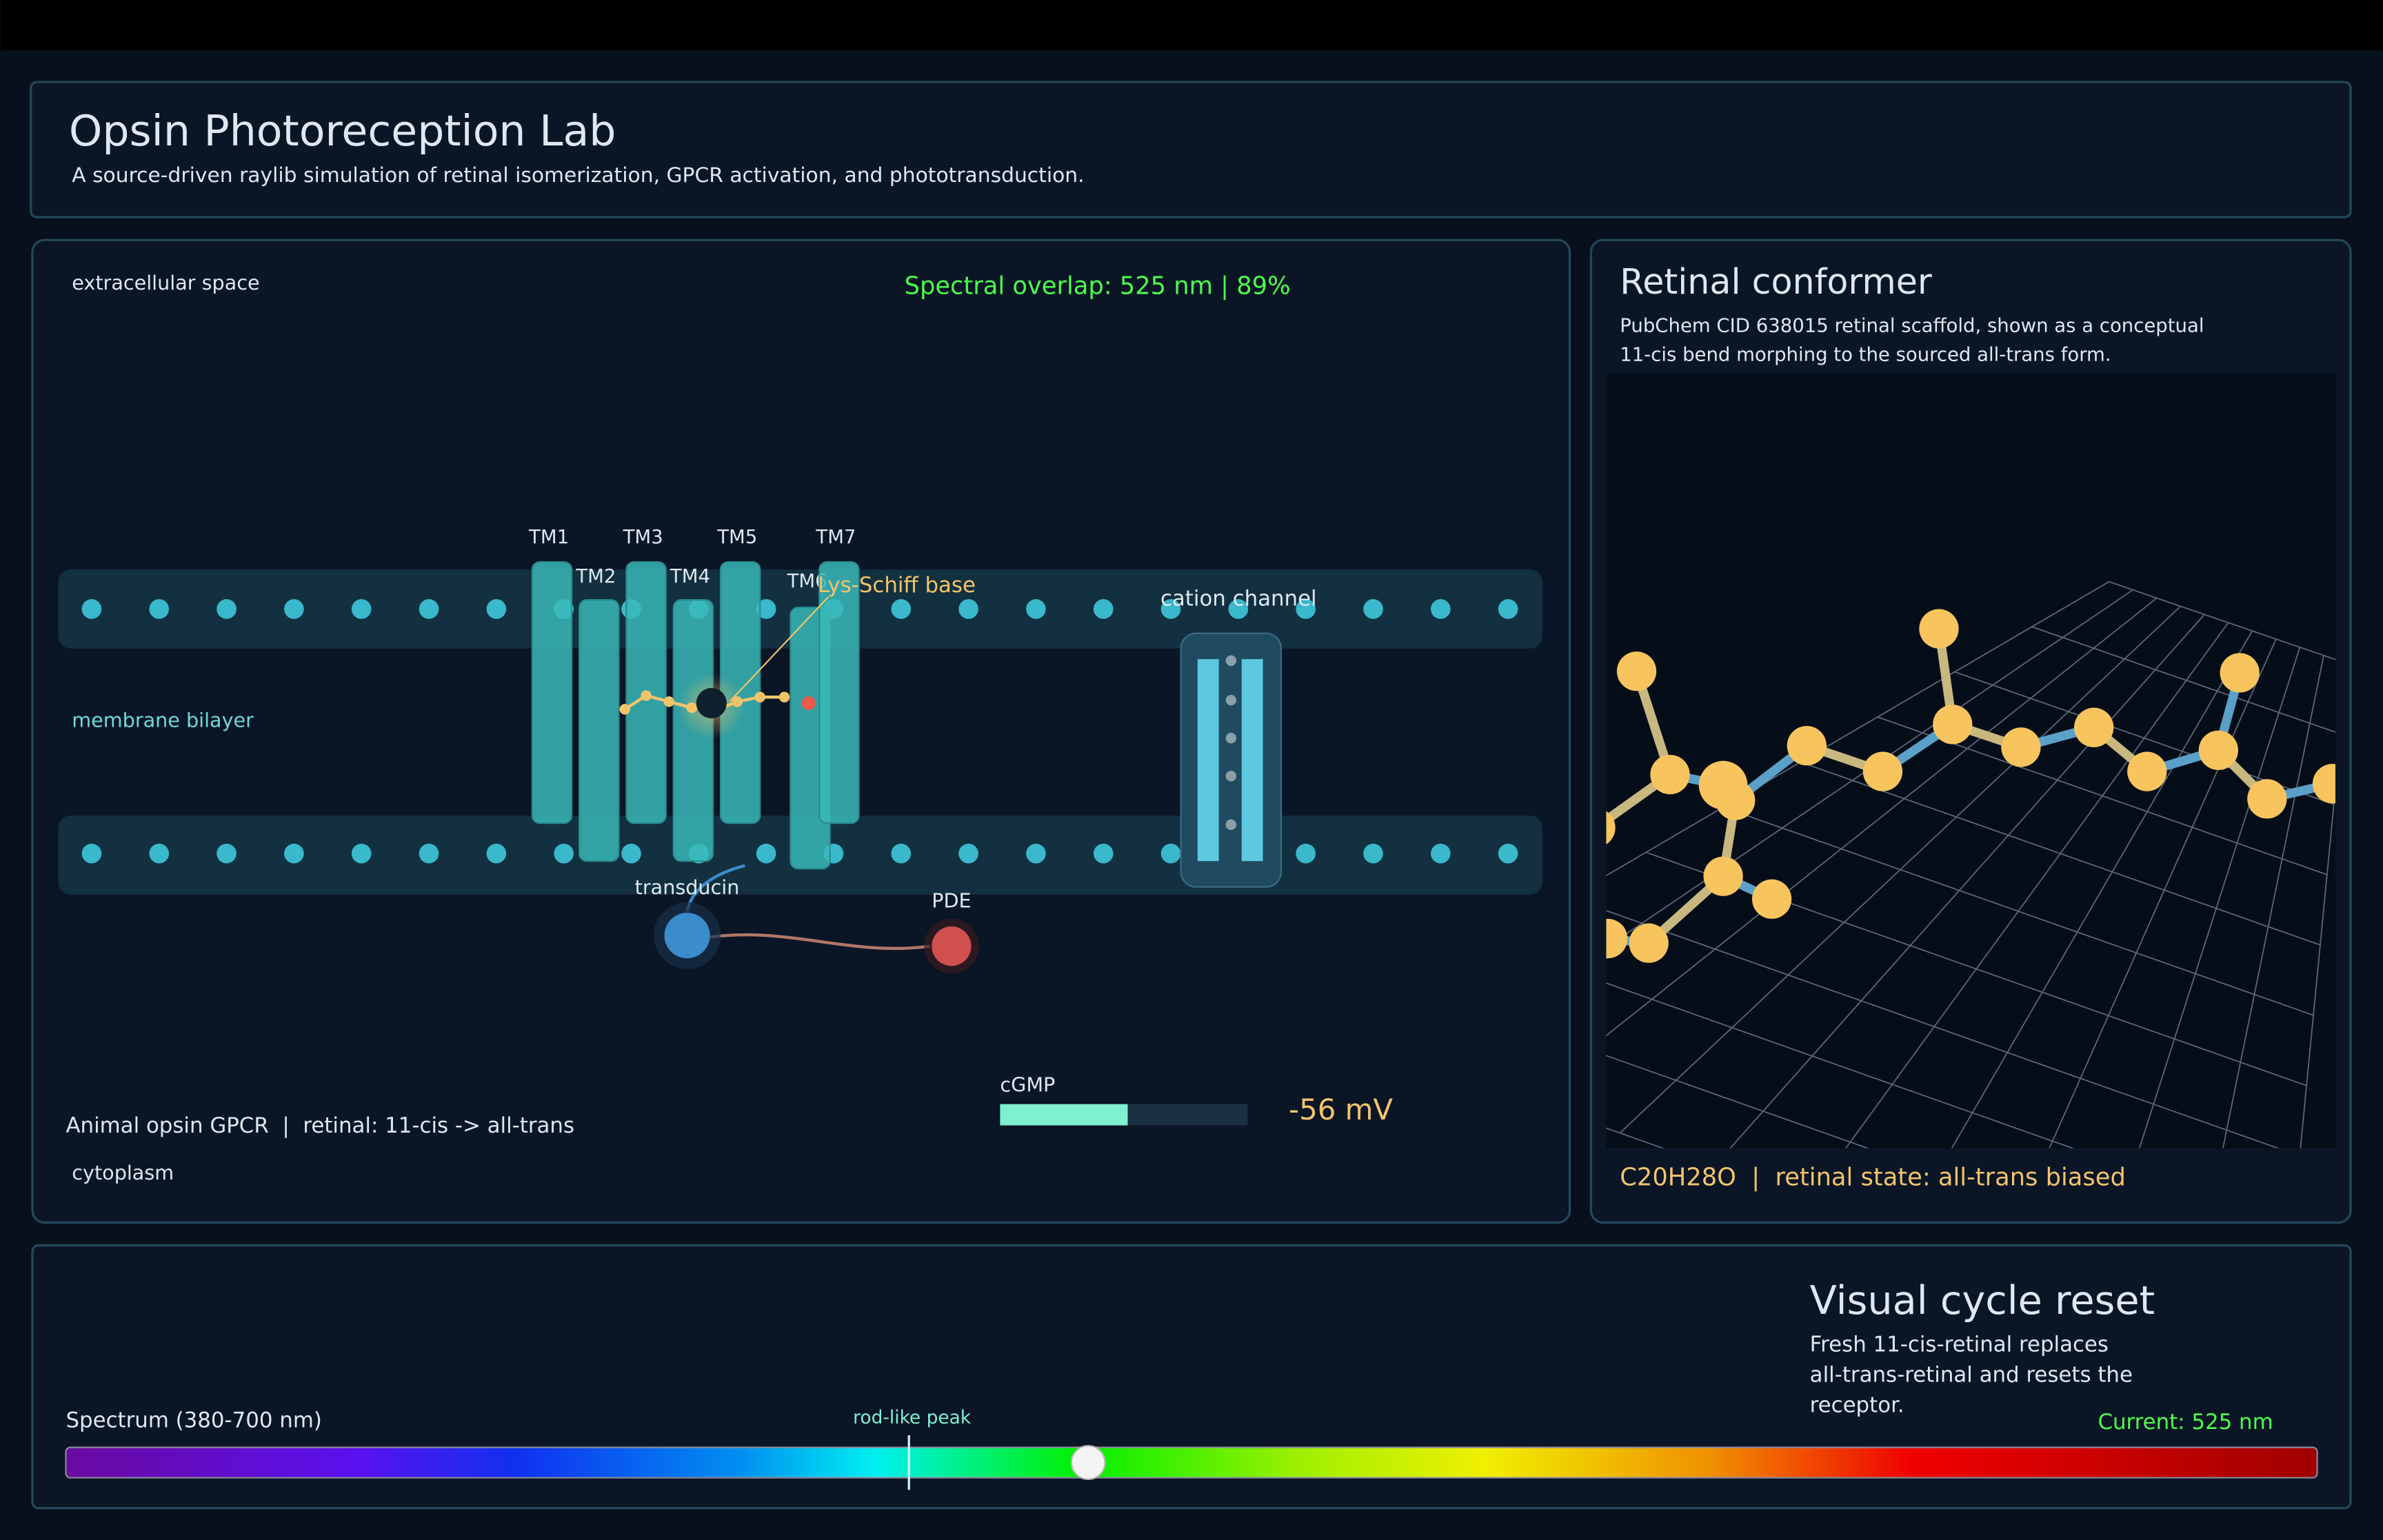 The width and height of the screenshot is (2383, 1540). Describe the element at coordinates (1098, 286) in the screenshot. I see `spectral-overlap: Spectral overlap: 525 nm | 89%` at that location.